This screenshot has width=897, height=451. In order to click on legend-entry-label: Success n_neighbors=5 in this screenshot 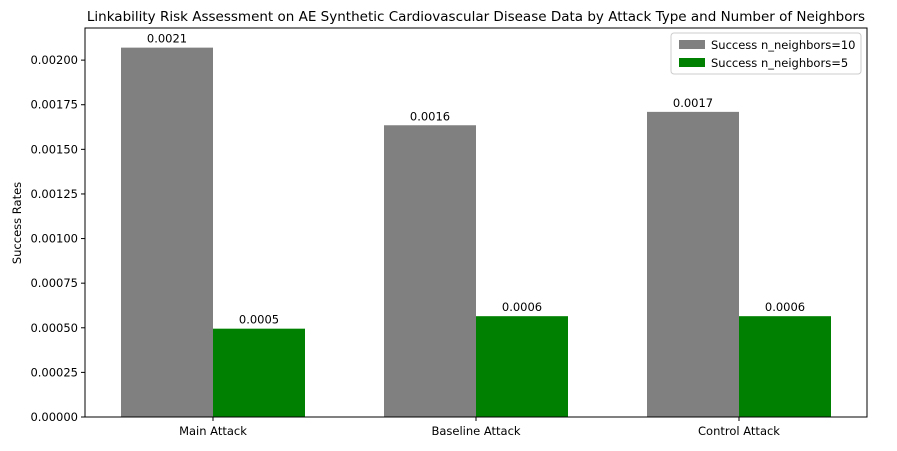, I will do `click(779, 63)`.